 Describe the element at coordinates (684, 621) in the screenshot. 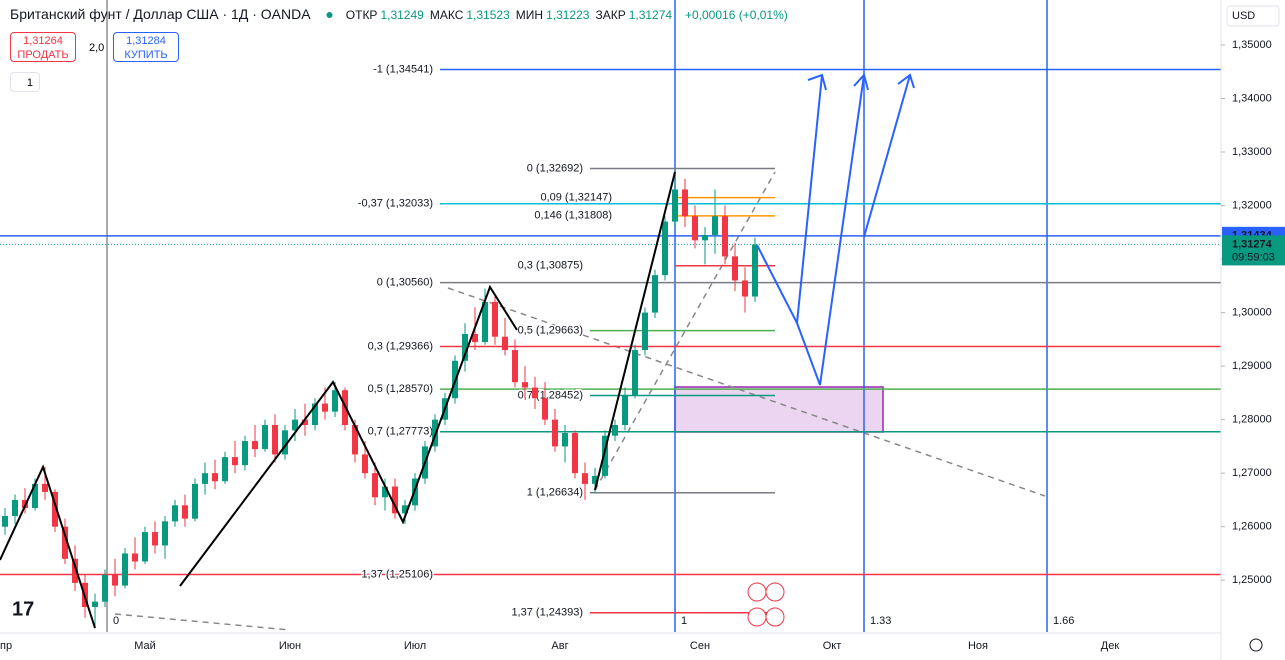

I see `time-fib-label: 1` at that location.